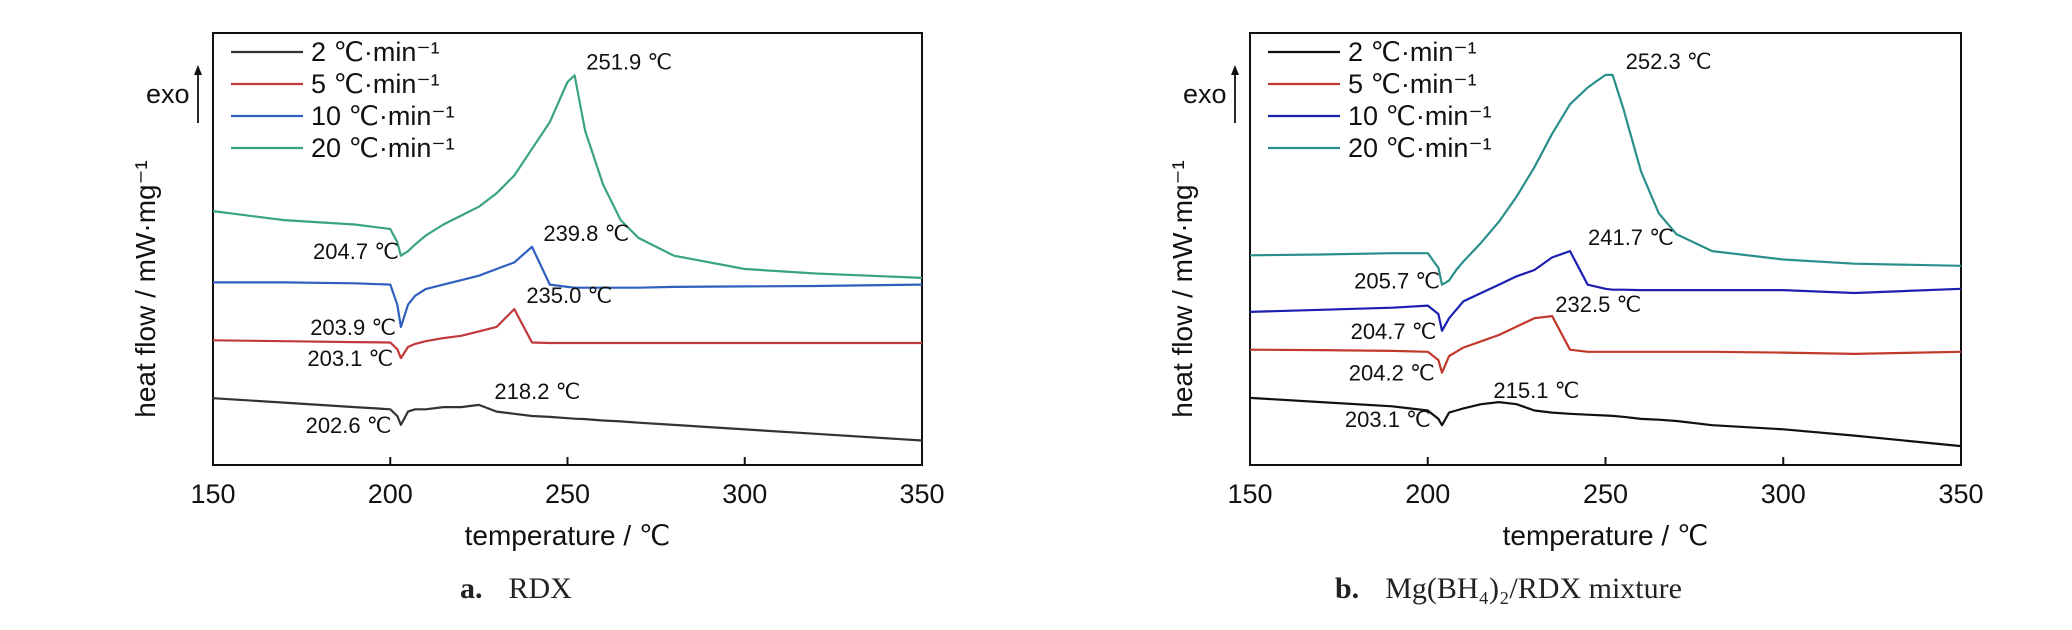 Image resolution: width=2072 pixels, height=630 pixels. I want to click on peak-annotation: 205.7 ℃, so click(1397, 280).